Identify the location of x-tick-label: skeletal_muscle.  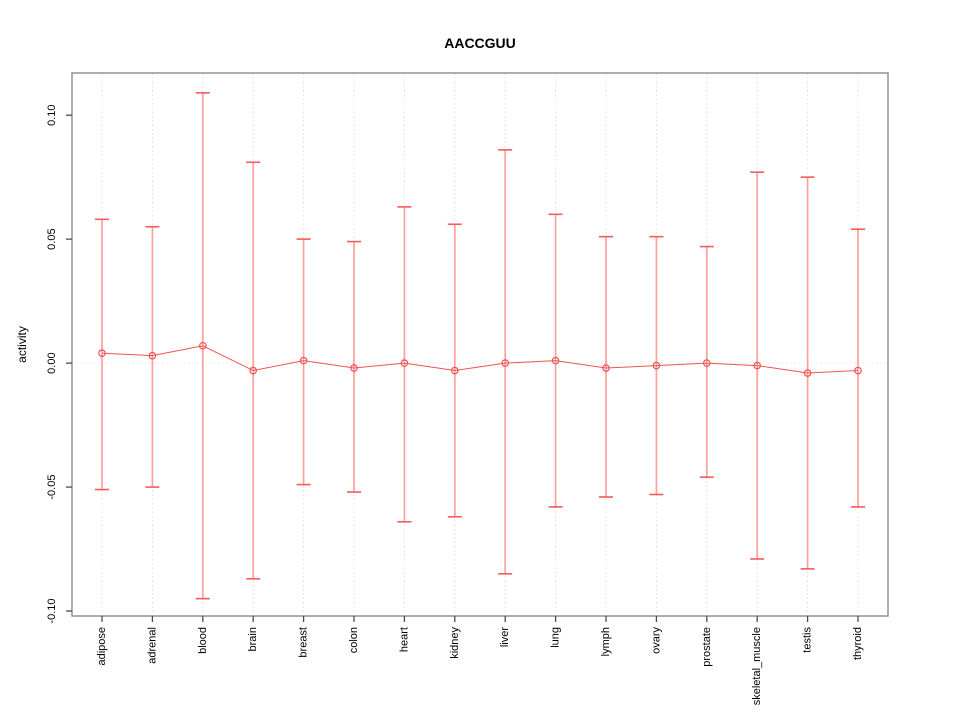
(757, 666).